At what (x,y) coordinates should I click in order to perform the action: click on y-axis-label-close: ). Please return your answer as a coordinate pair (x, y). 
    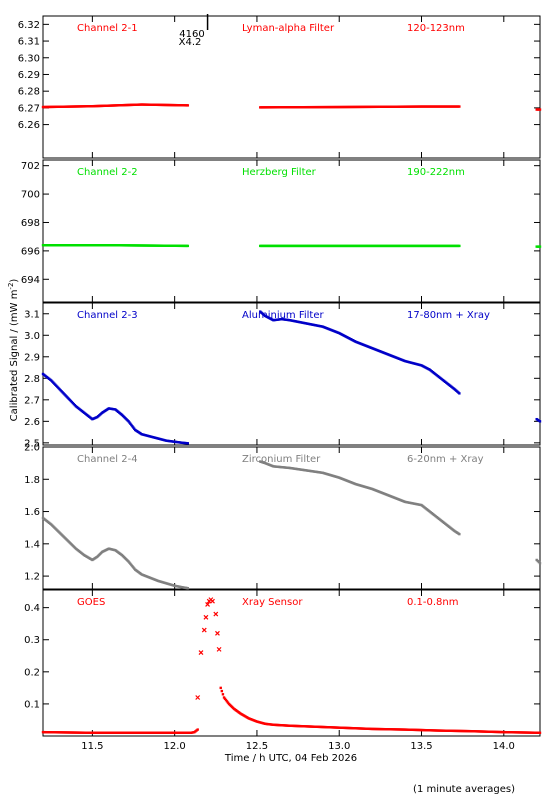
    Looking at the image, I should click on (14, 281).